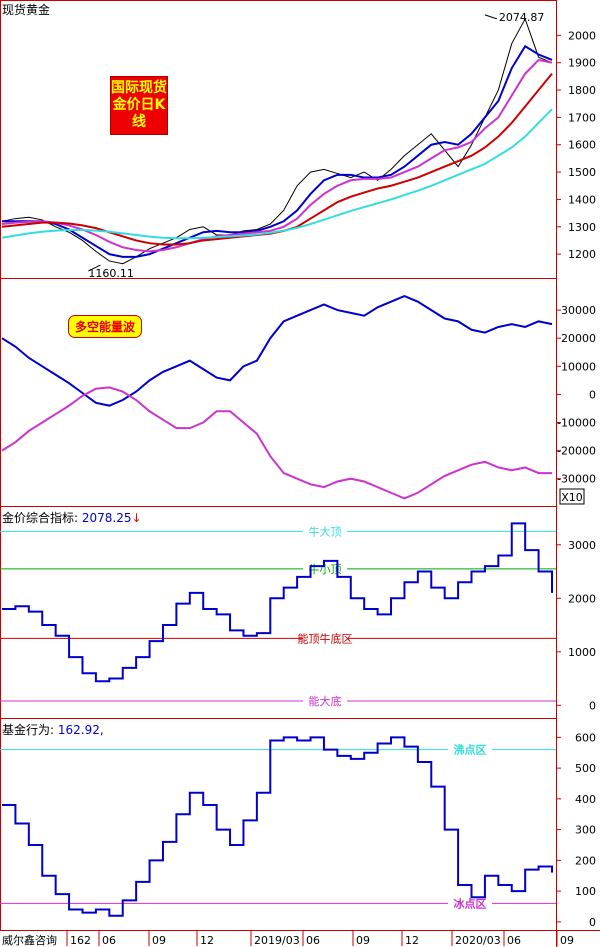 The image size is (600, 947). Describe the element at coordinates (585, 768) in the screenshot. I see `ytick-label: 500` at that location.